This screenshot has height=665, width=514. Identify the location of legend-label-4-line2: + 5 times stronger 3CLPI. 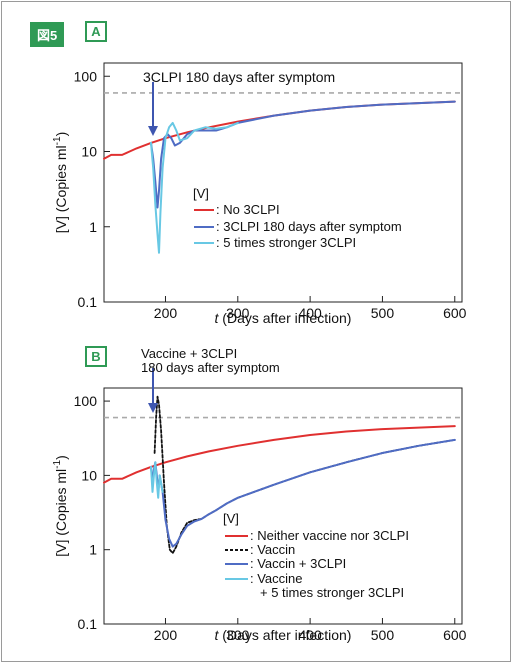
(332, 592).